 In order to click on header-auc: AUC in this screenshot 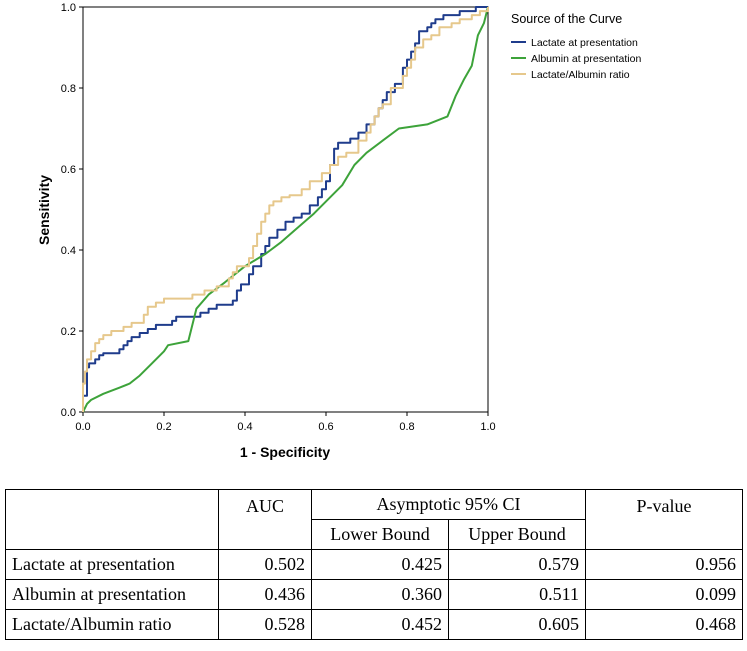, I will do `click(265, 519)`.